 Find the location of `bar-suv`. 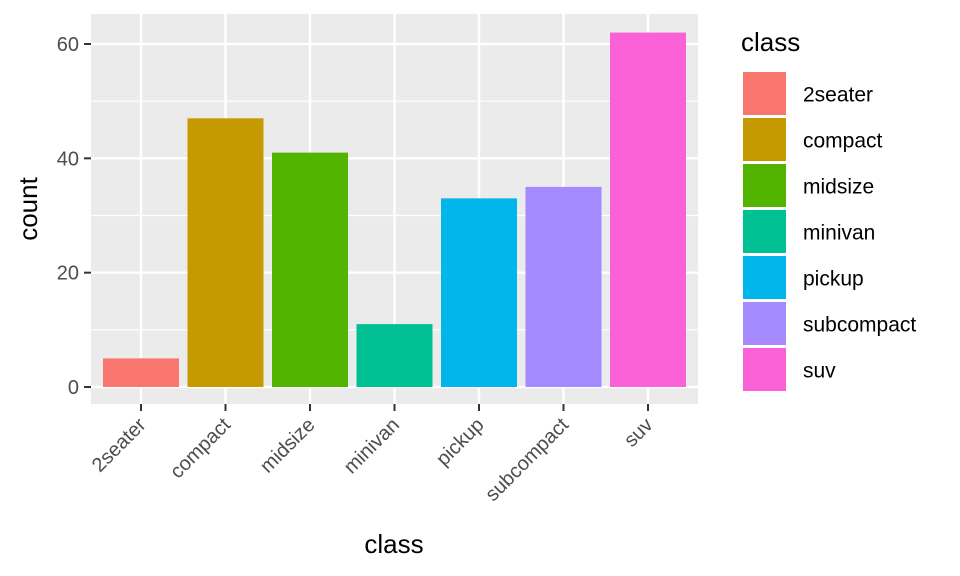

bar-suv is located at coordinates (648, 210).